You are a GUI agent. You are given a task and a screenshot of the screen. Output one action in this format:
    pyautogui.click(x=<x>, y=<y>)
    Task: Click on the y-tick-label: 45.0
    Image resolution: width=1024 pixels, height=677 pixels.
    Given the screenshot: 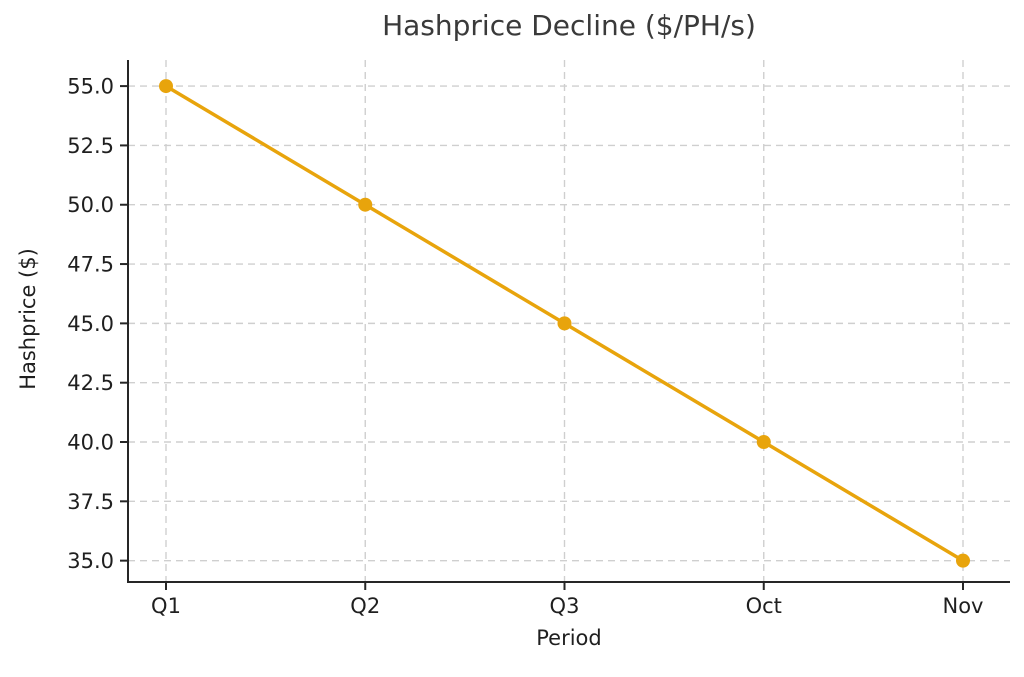 What is the action you would take?
    pyautogui.click(x=90, y=324)
    